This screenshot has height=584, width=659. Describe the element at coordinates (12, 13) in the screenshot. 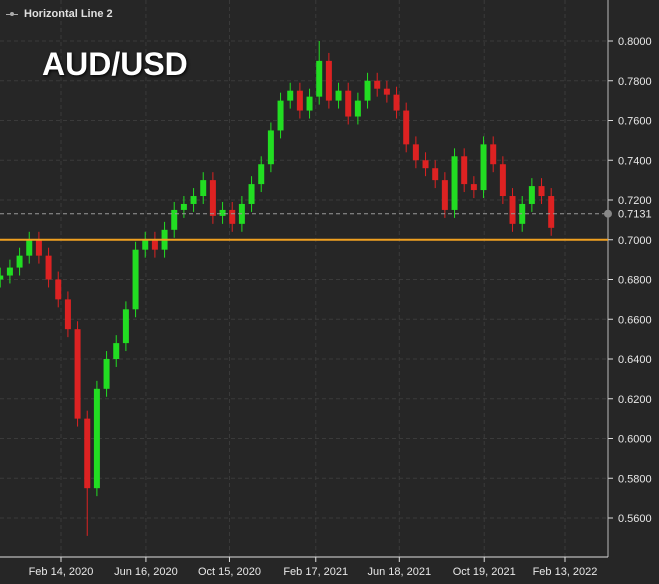

I see `horizontal-line-icon` at that location.